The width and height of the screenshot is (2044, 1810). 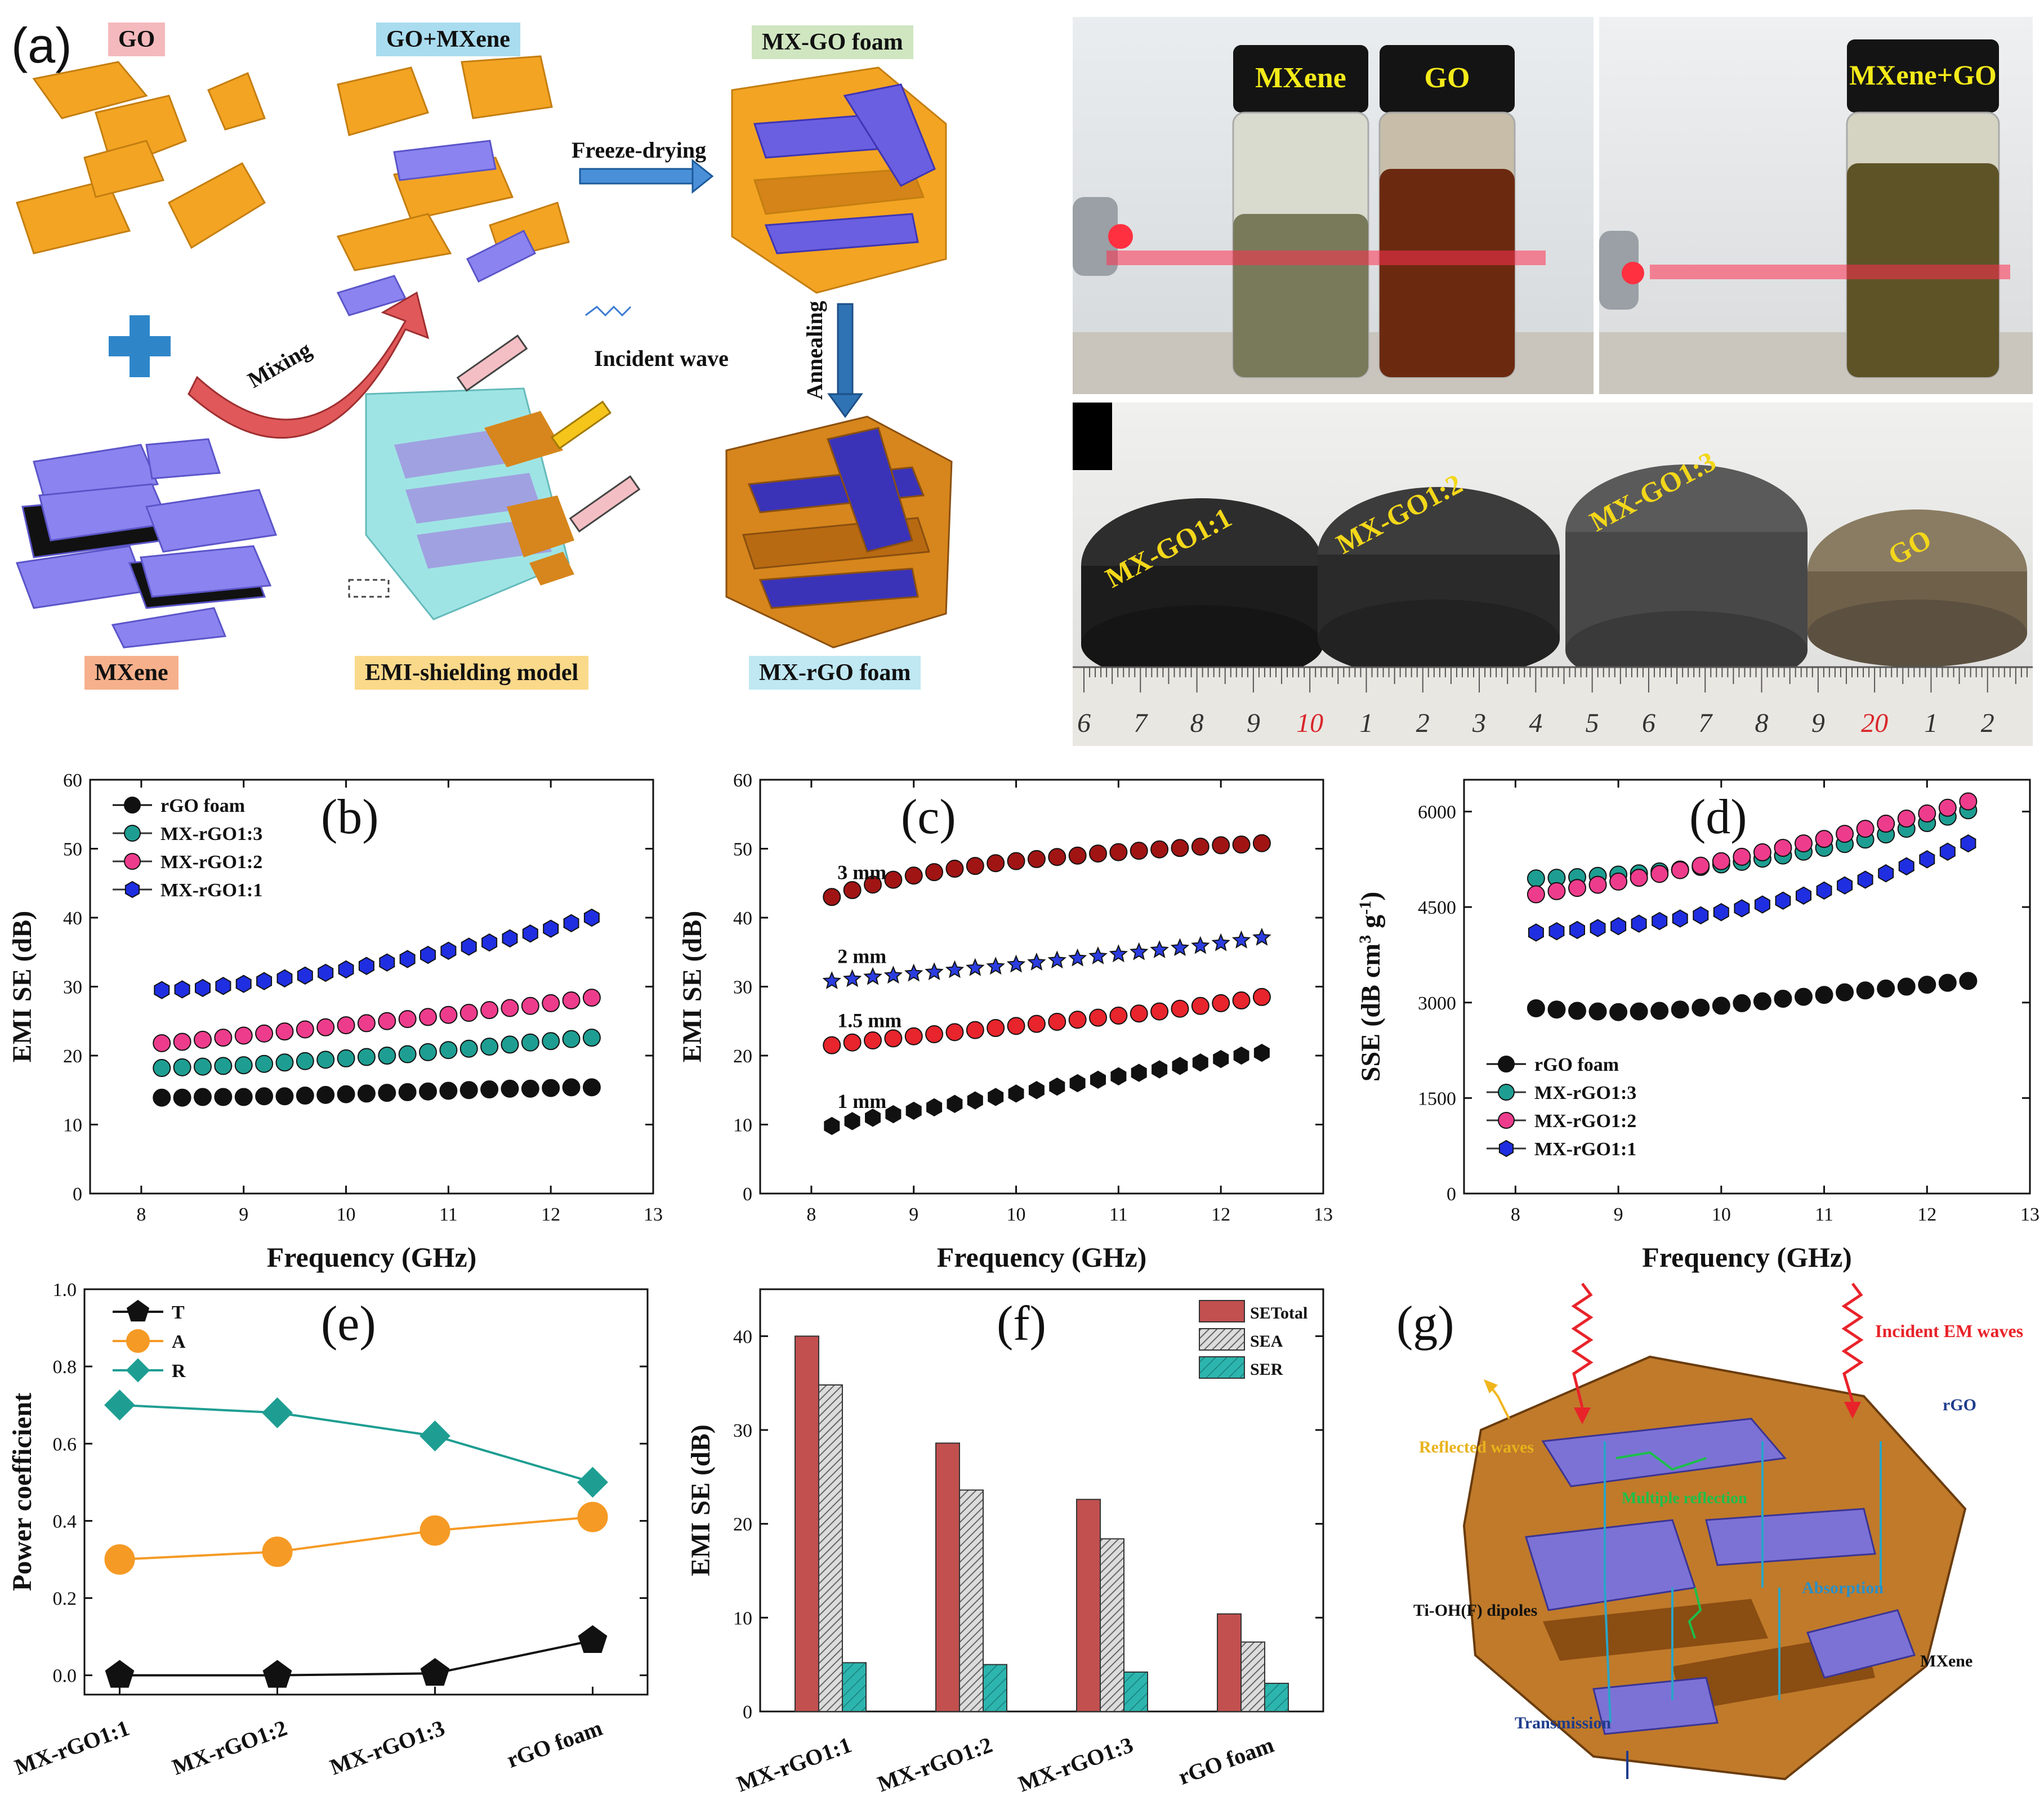 What do you see at coordinates (845, 360) in the screenshot?
I see `annealing-arrow` at bounding box center [845, 360].